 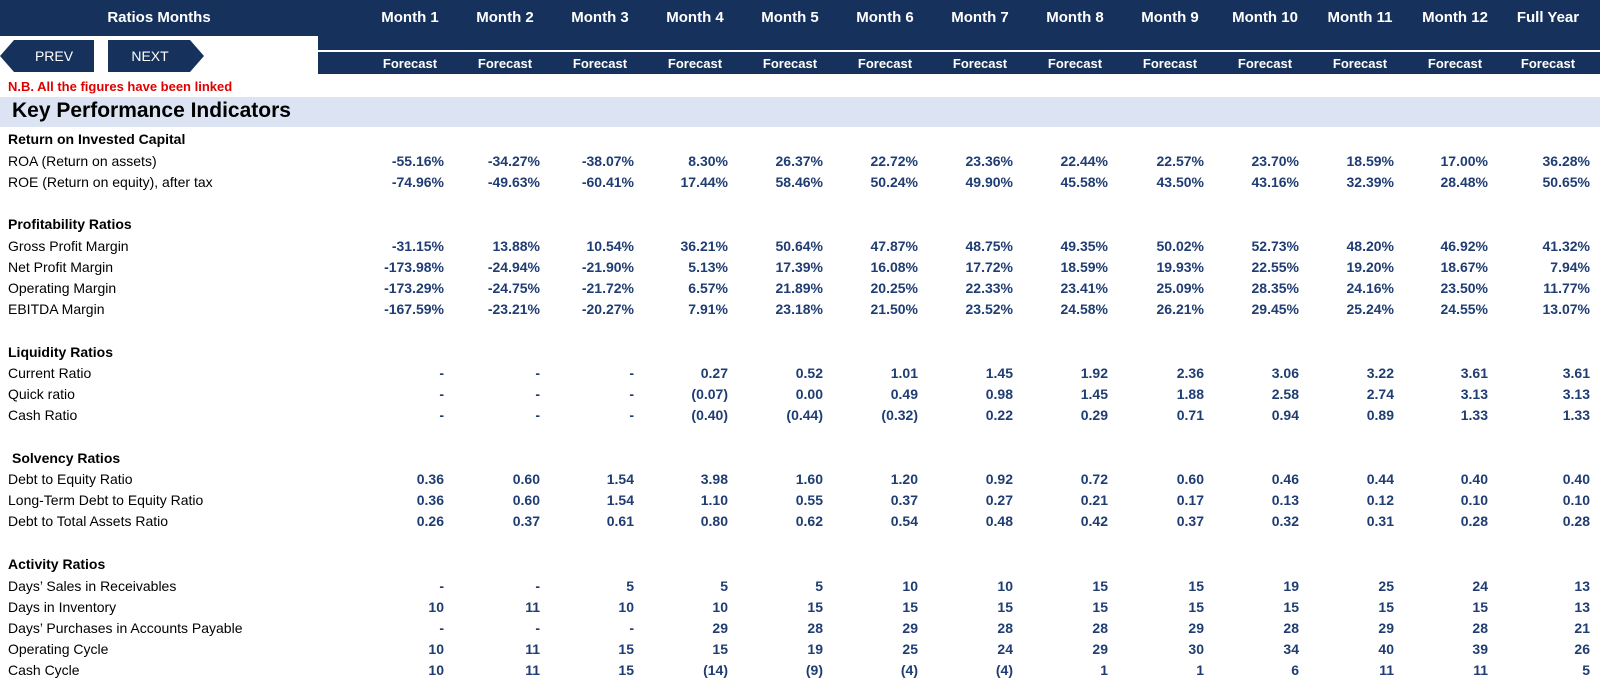 What do you see at coordinates (610, 246) in the screenshot?
I see `table-cell: 10.54%` at bounding box center [610, 246].